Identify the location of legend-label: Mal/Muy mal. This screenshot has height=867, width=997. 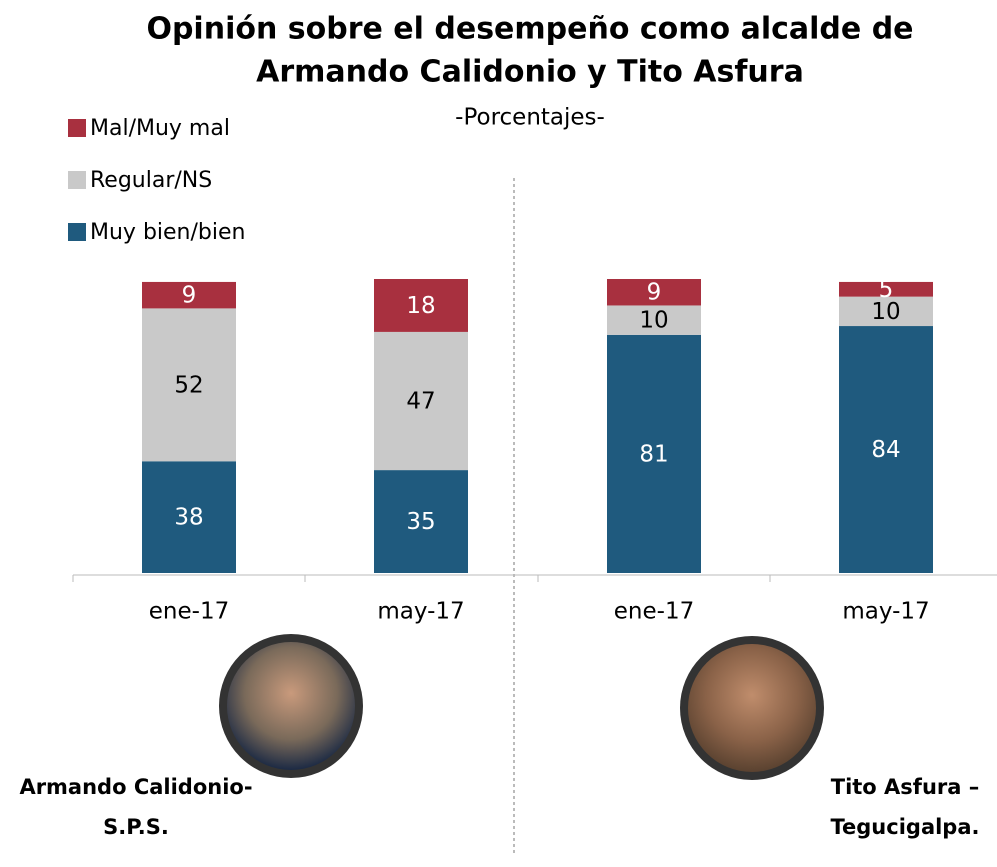
(160, 128).